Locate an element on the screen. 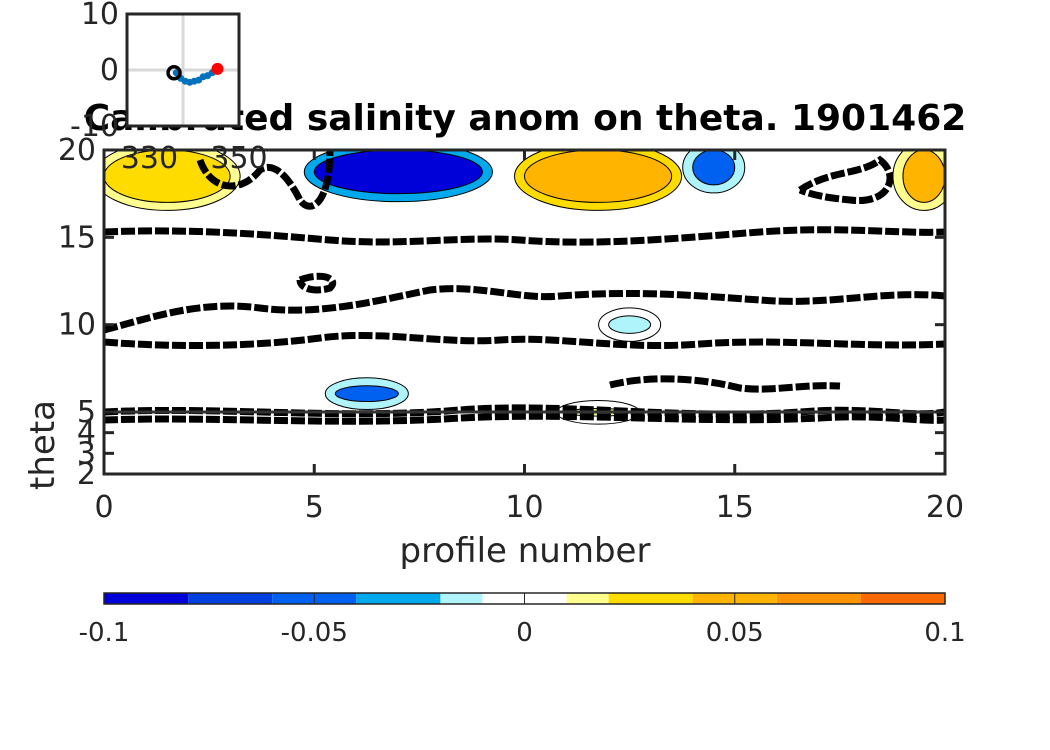  y-tick-label: 4 is located at coordinates (86, 433).